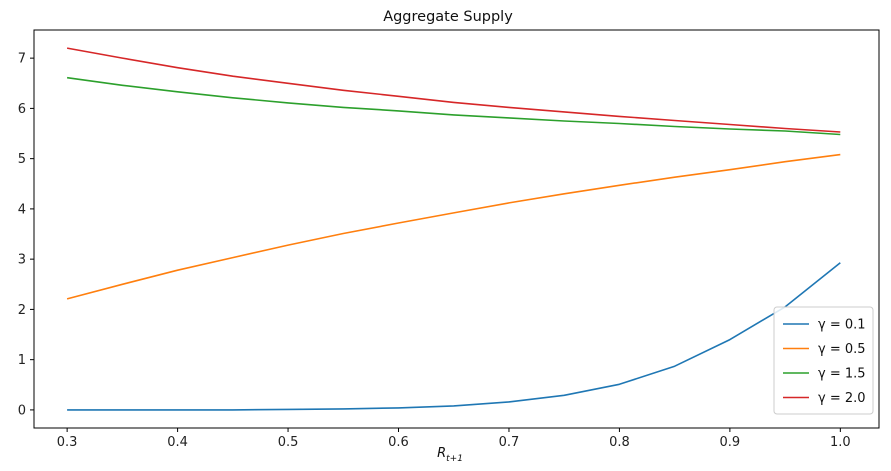 This screenshot has width=891, height=471. I want to click on x-tick-label: 0.9, so click(730, 442).